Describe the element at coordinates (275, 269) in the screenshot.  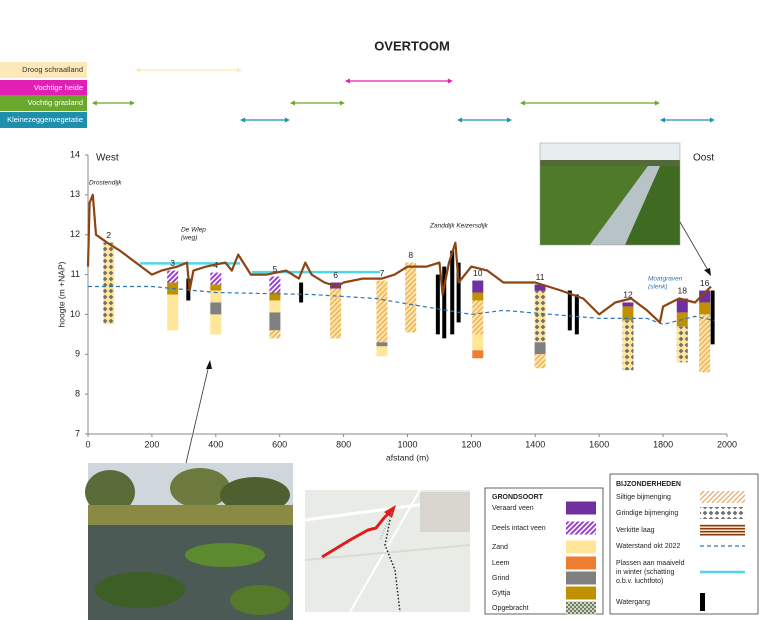
I see `borehole-label: 5` at that location.